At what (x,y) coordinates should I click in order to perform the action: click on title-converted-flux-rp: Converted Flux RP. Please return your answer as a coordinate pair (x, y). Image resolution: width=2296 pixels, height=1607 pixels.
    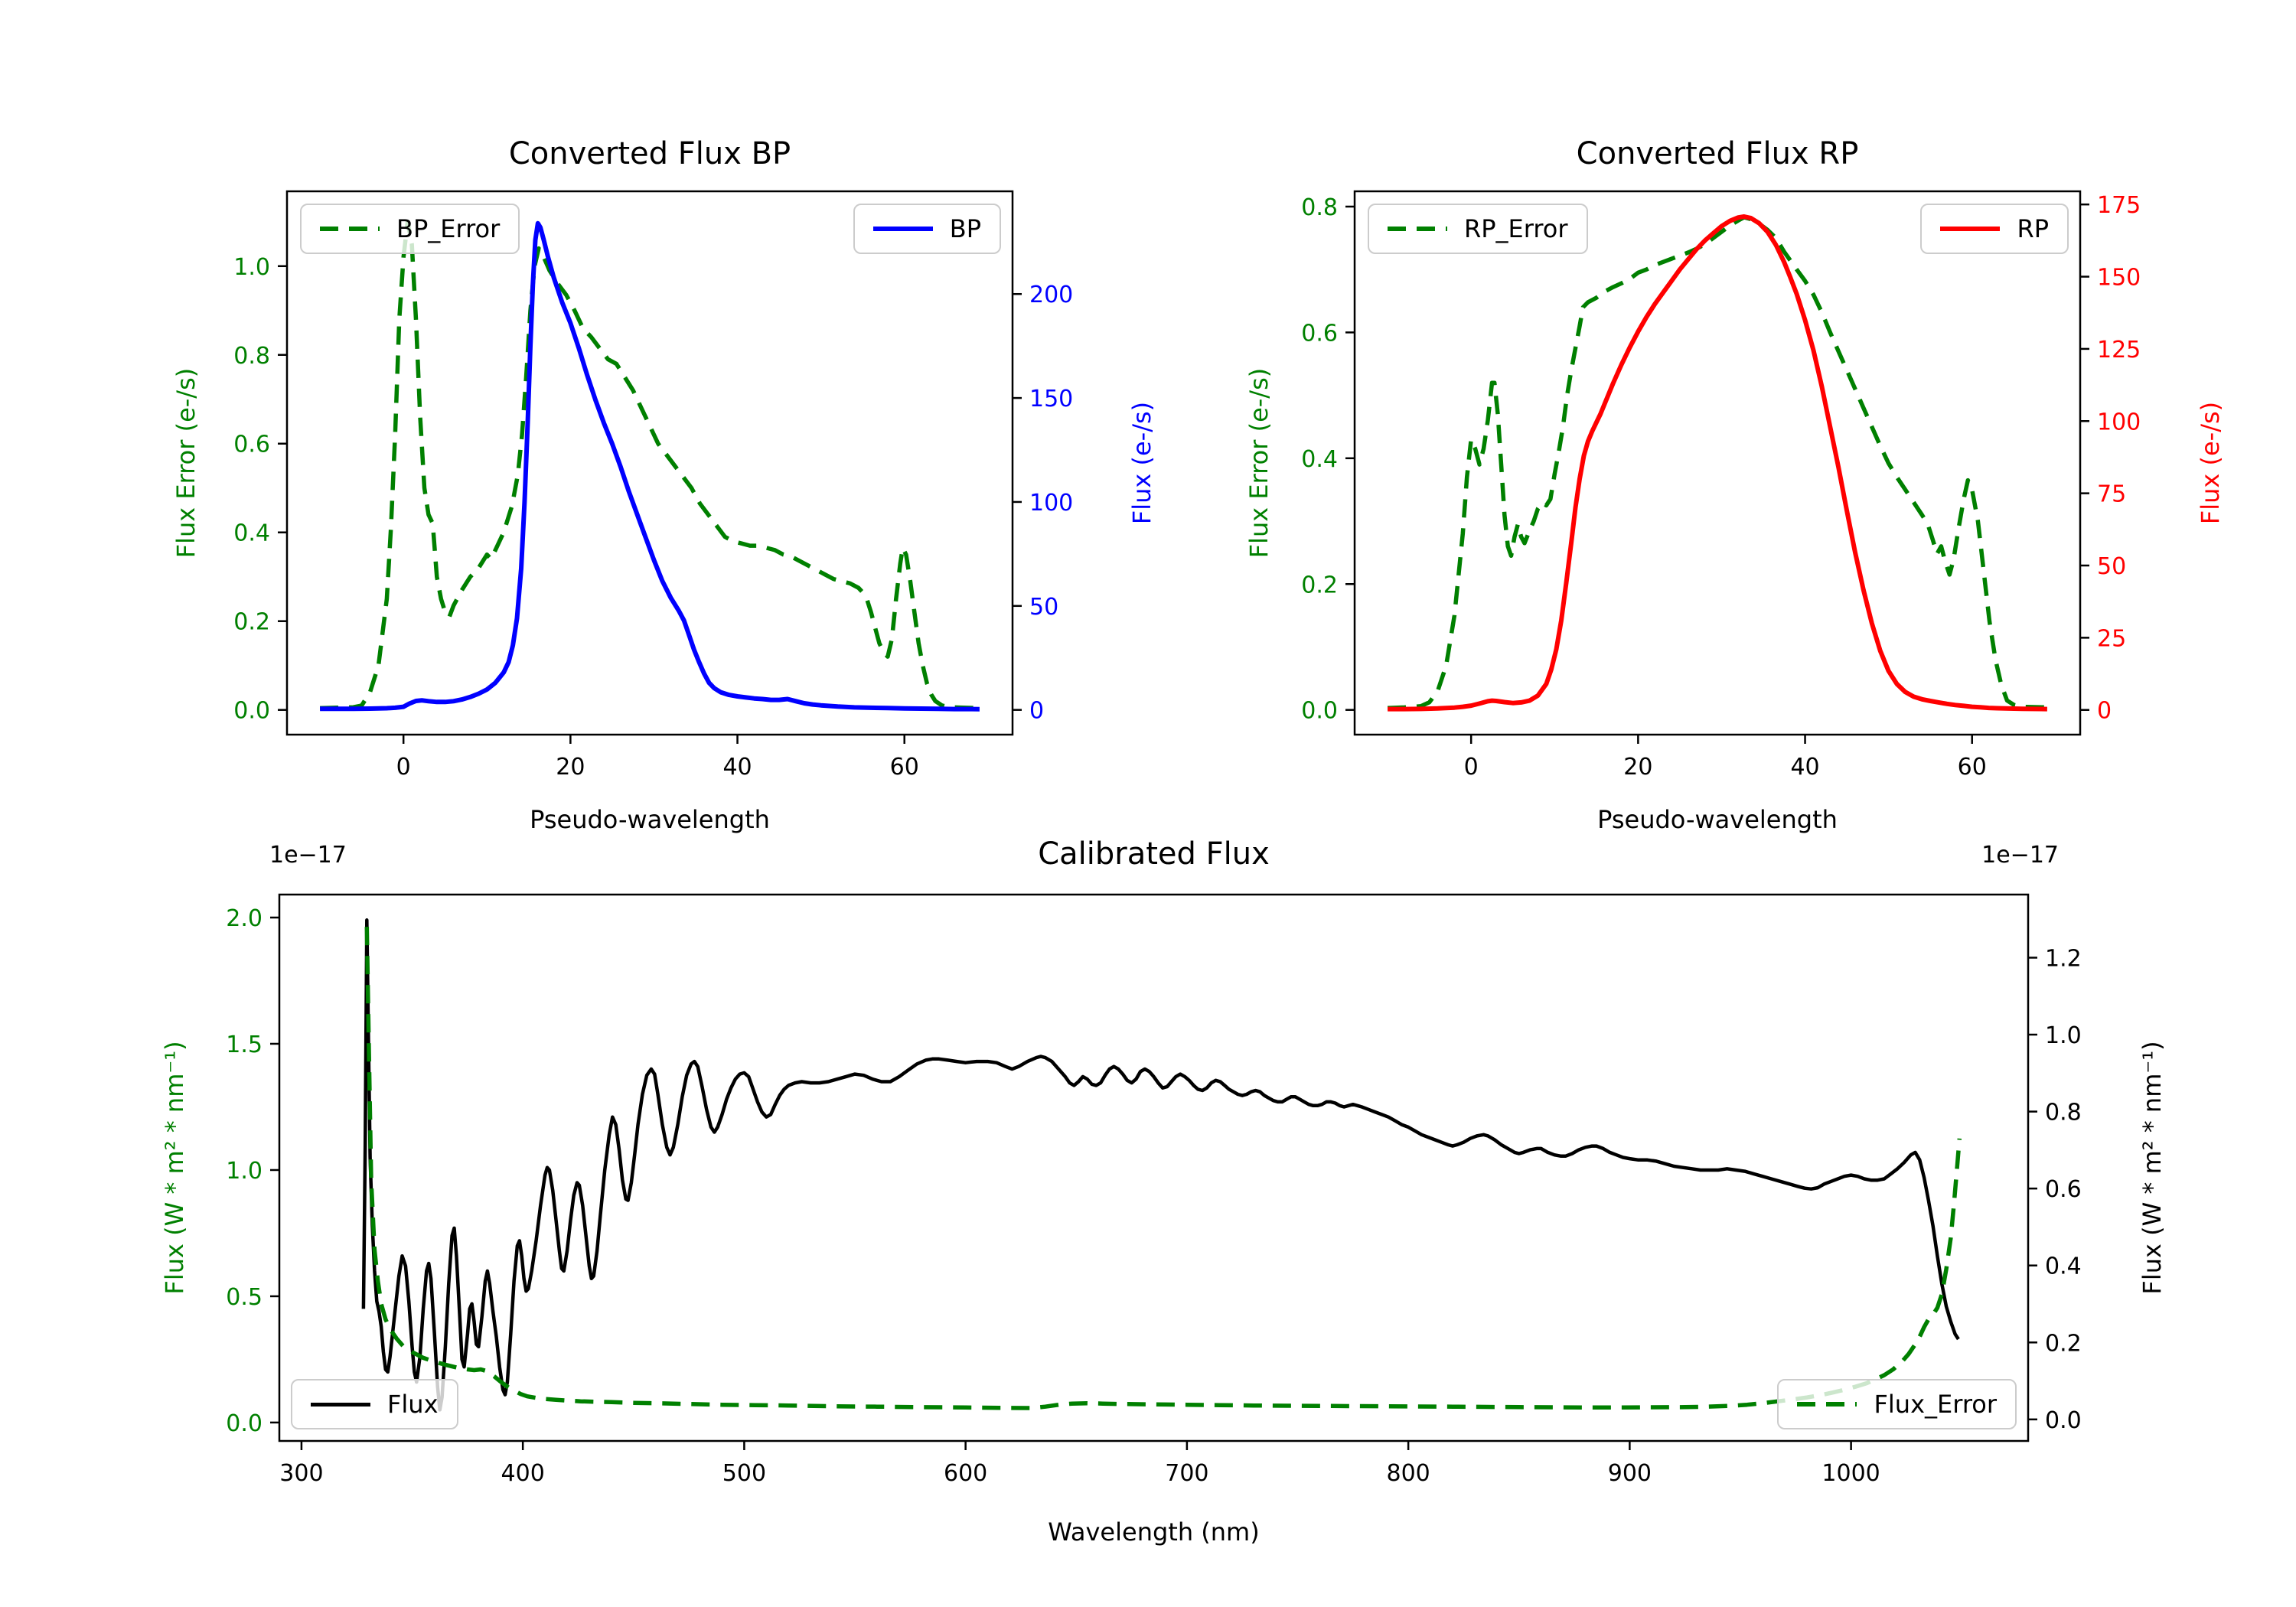
    Looking at the image, I should click on (1717, 153).